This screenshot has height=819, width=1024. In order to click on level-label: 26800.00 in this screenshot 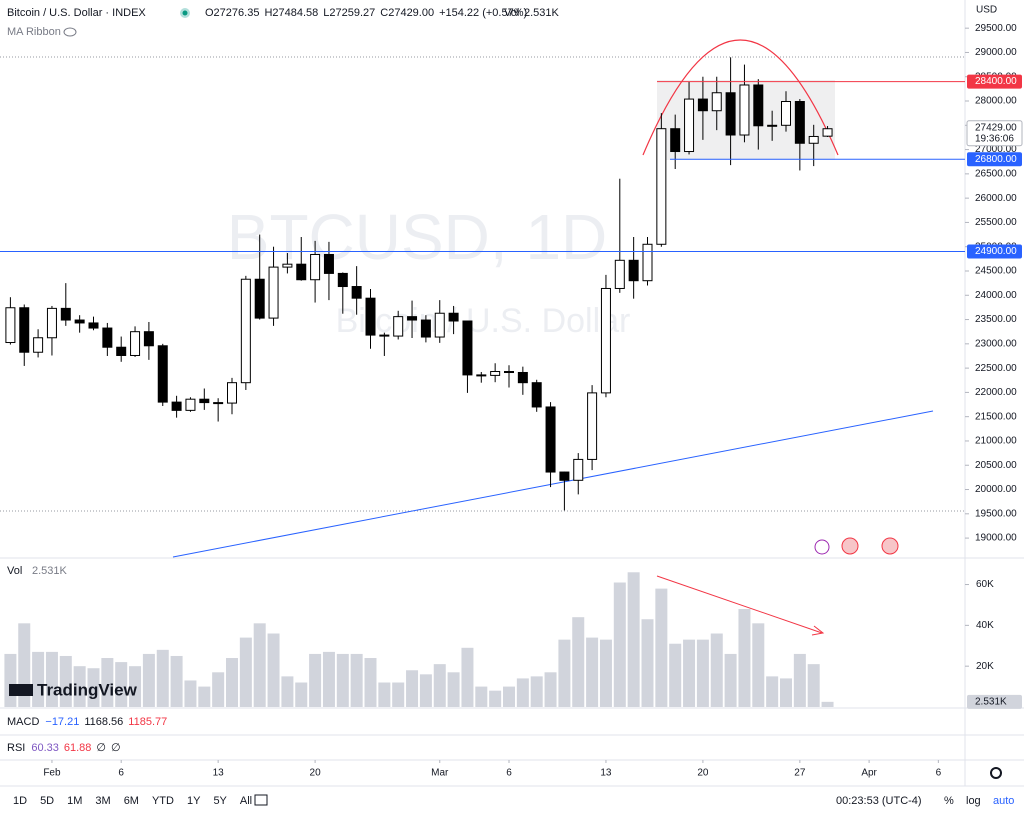, I will do `click(996, 159)`.